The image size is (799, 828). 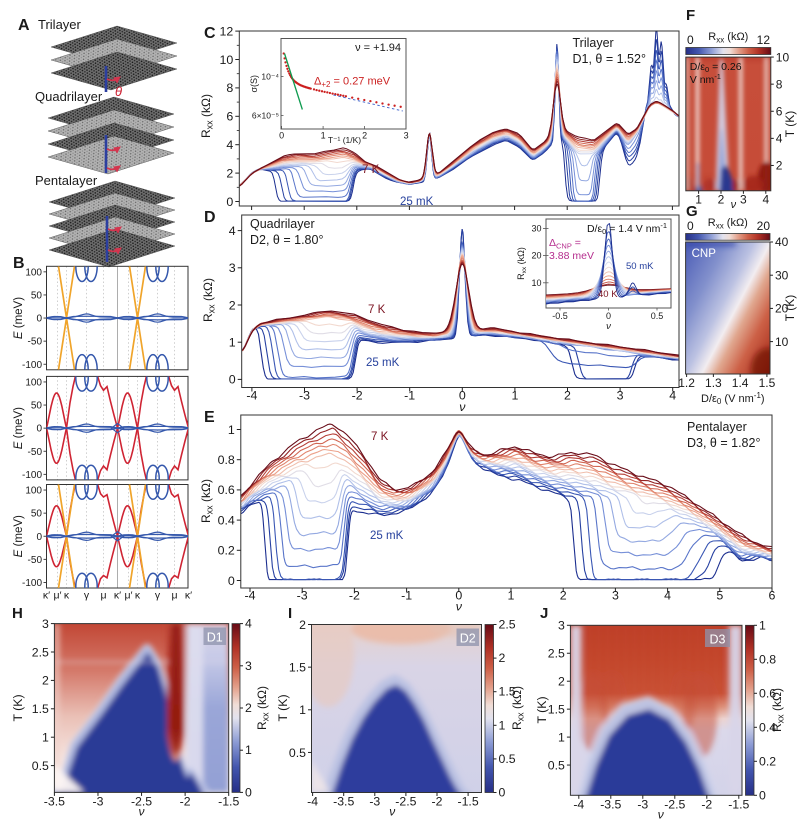 I want to click on svg-text: 3.88 meV, so click(x=571, y=256).